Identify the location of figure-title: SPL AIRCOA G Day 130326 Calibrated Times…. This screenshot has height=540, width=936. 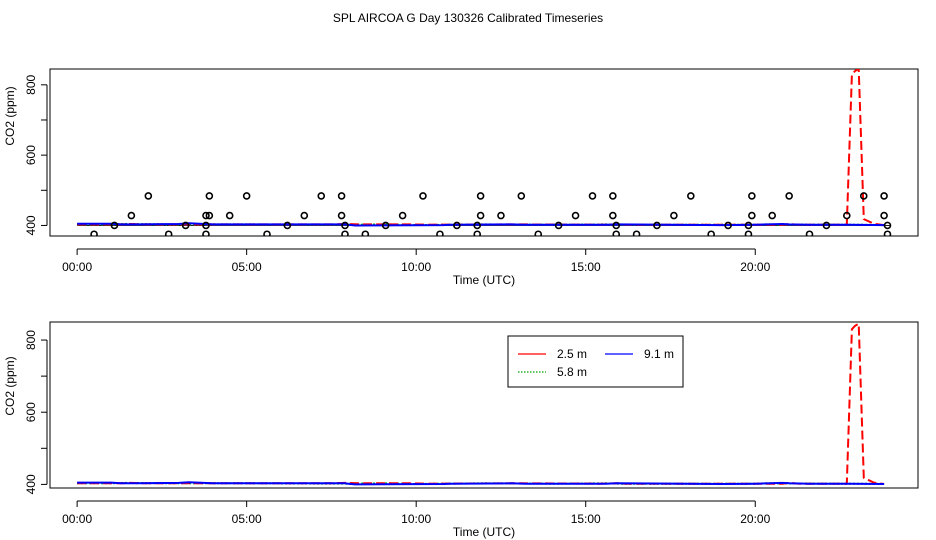
(468, 18).